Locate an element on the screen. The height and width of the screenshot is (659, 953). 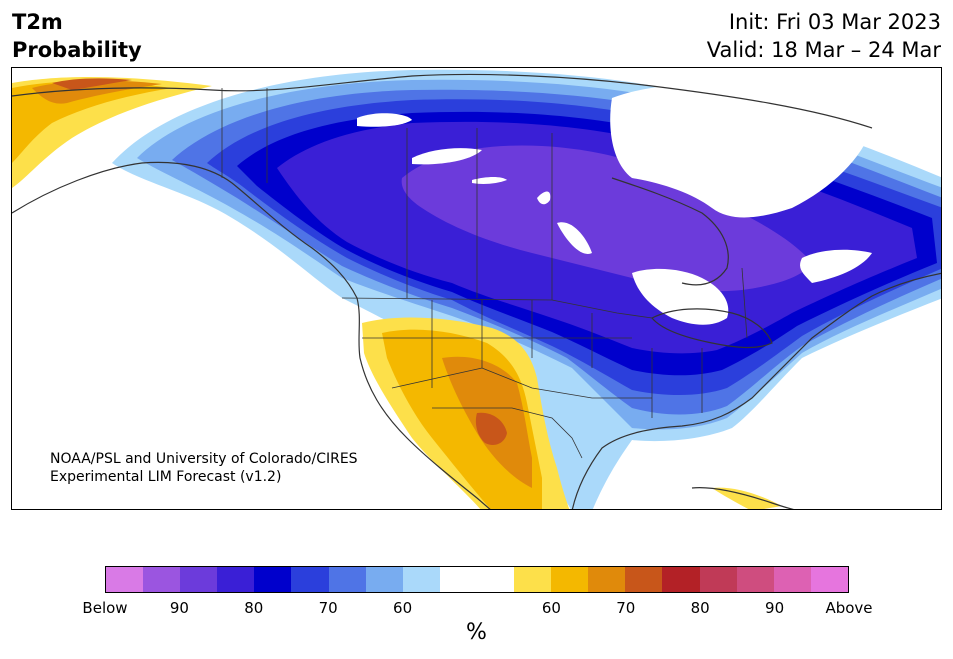
colorbar-ticks: Below 90 80 70 60 60 70 80 90 Above is located at coordinates (477, 609).